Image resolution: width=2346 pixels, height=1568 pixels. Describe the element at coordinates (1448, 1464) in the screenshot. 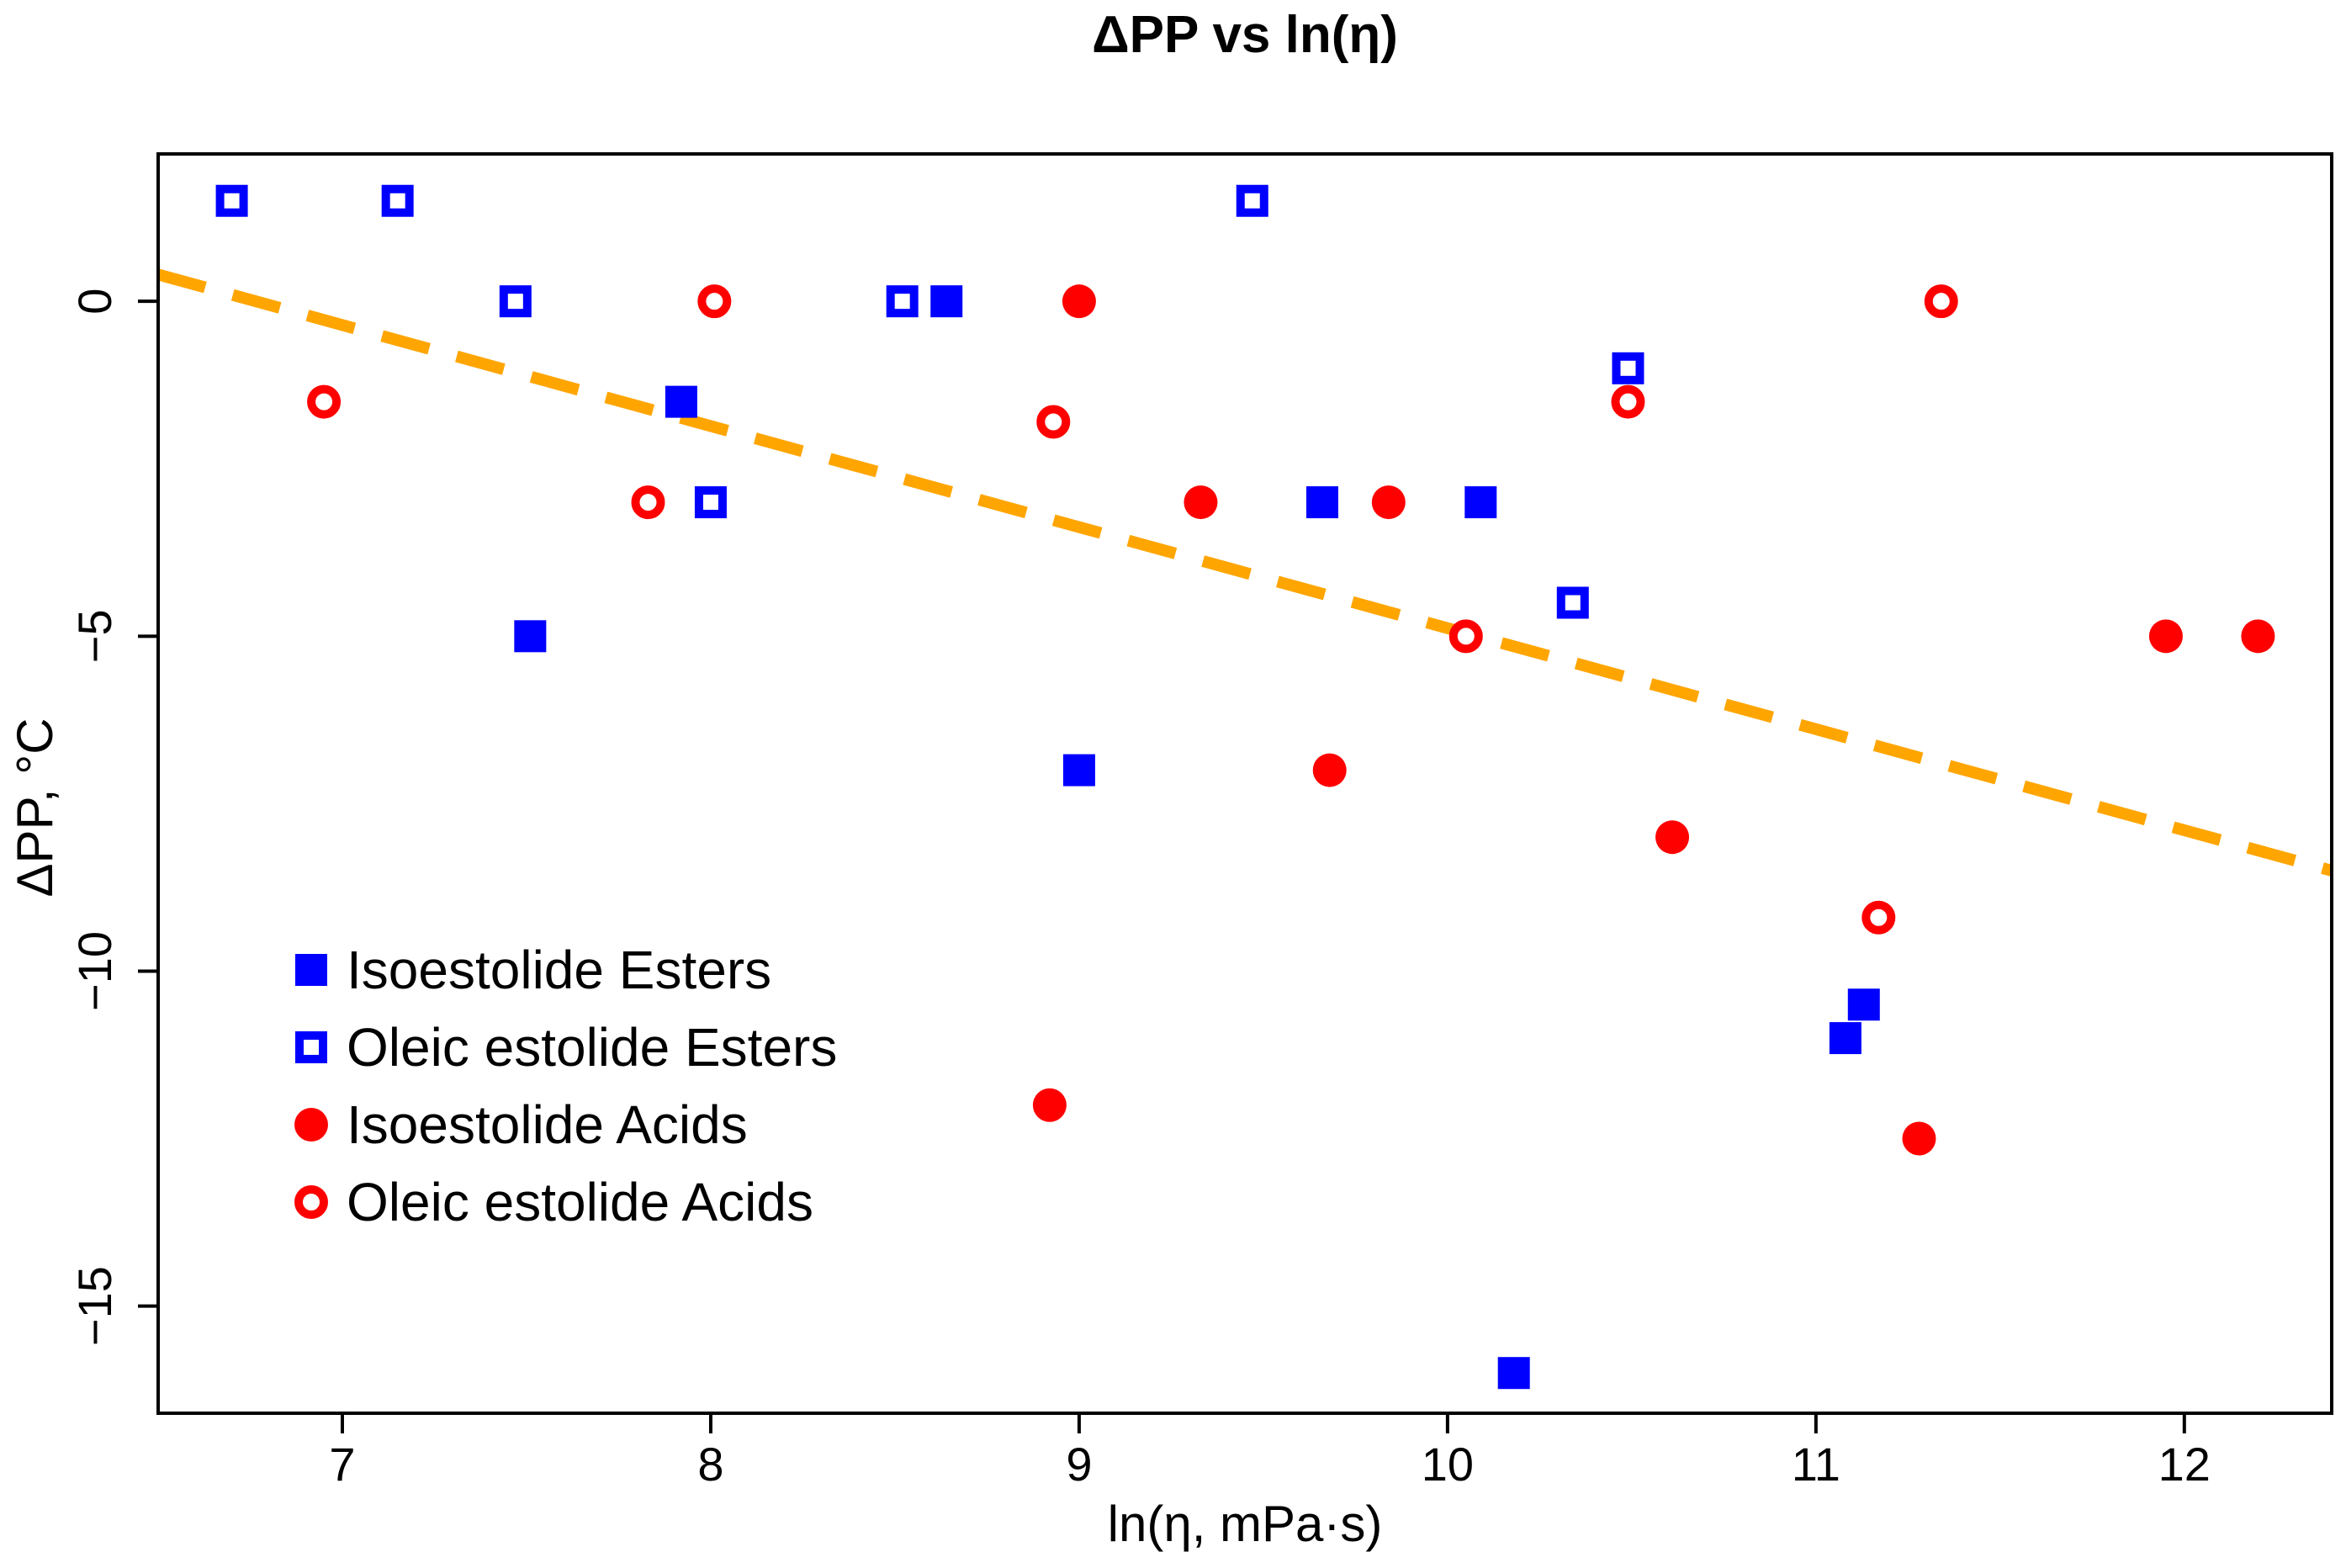

I see `x-tick-label: 10` at that location.